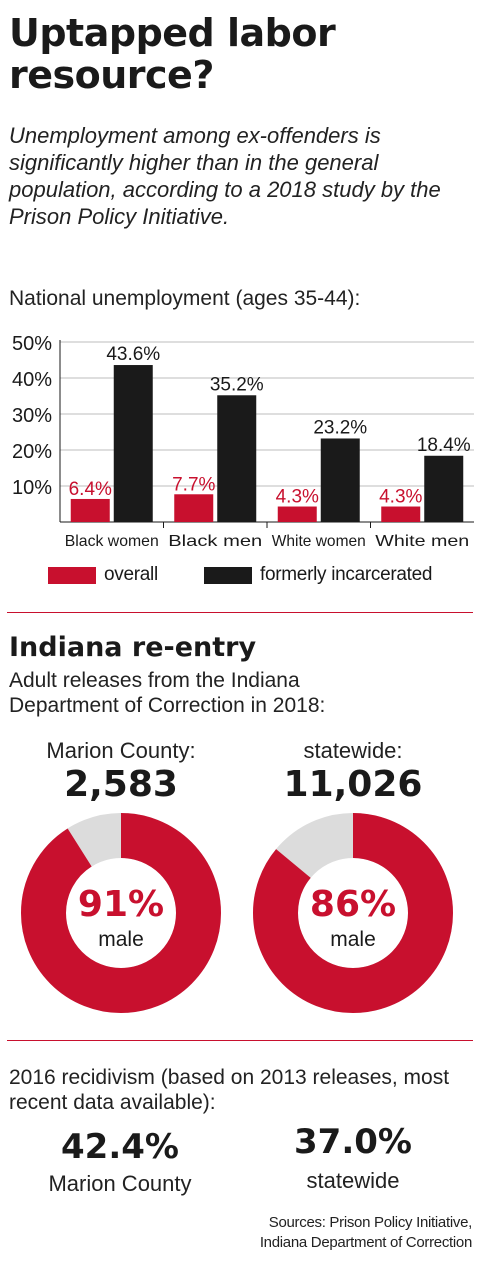  Describe the element at coordinates (319, 541) in the screenshot. I see `category-label: White women` at that location.